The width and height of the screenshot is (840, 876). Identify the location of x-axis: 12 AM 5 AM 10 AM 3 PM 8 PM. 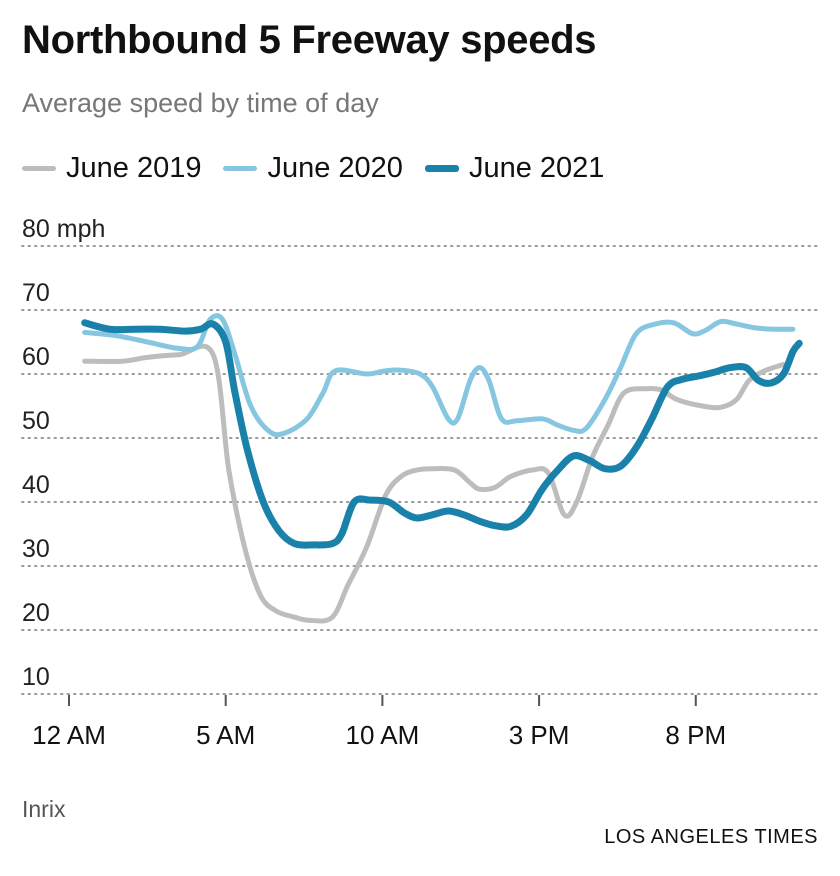
(379, 722).